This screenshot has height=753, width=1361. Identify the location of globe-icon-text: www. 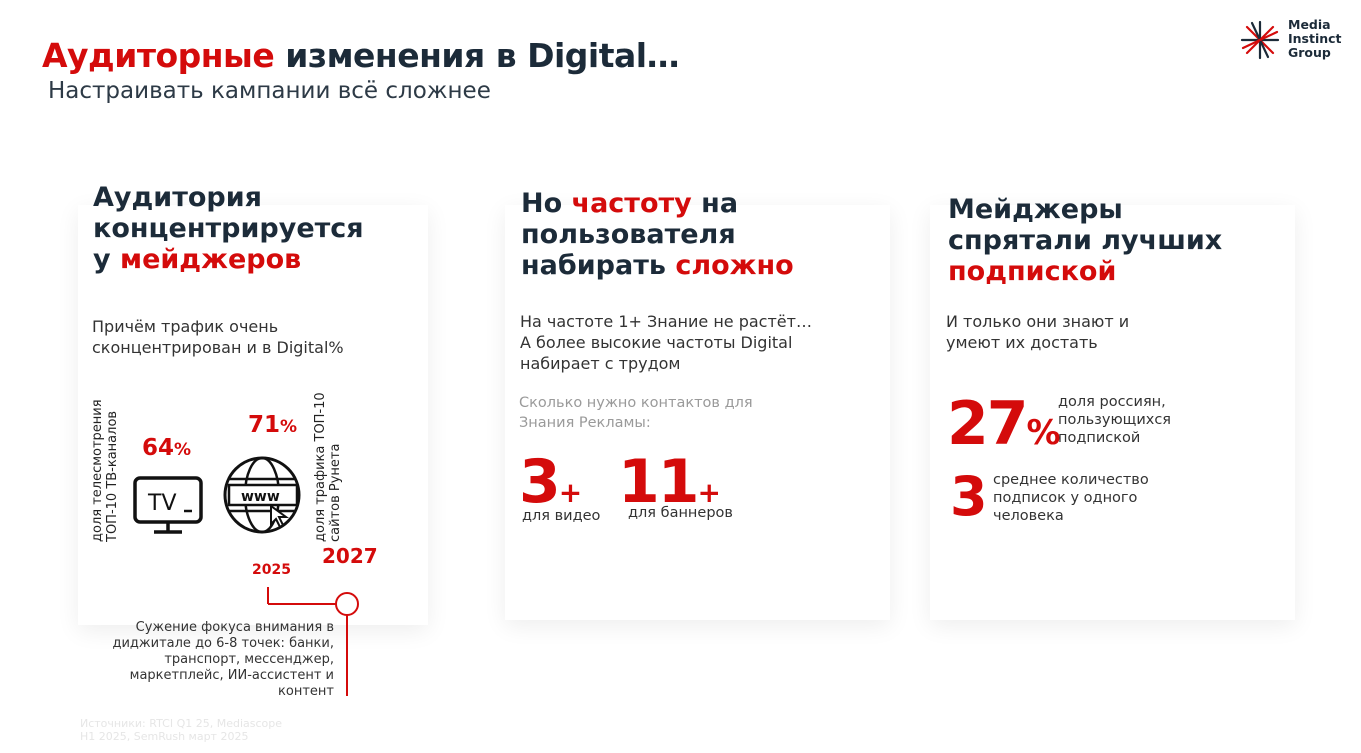
(260, 497).